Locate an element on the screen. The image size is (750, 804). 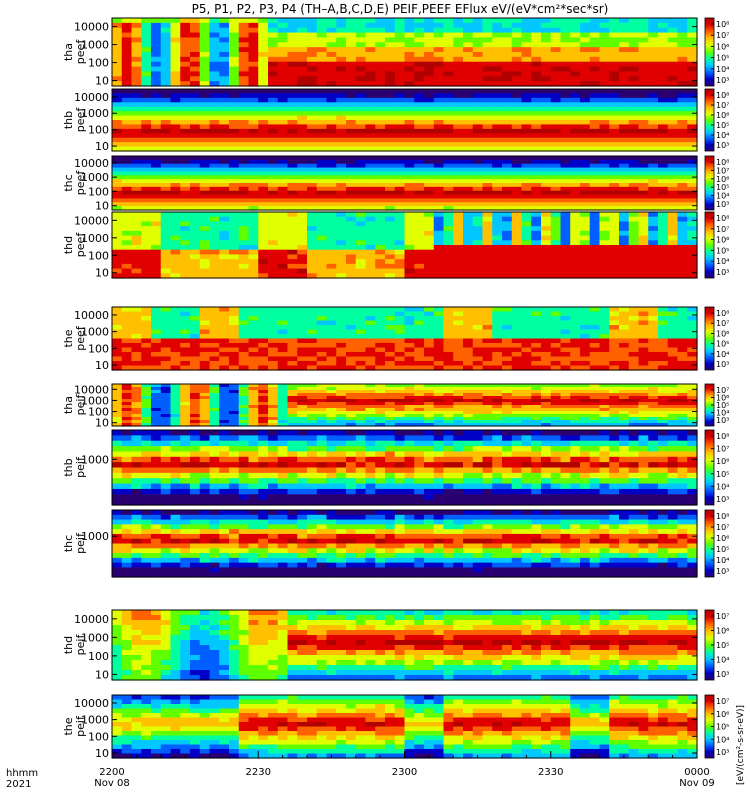
colorbar-thb_peef is located at coordinates (709, 120).